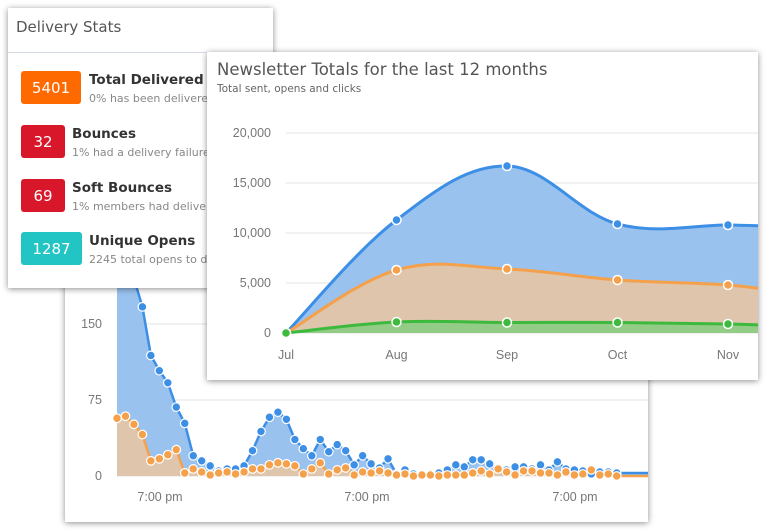 This screenshot has width=768, height=531. I want to click on stat-sub: 2245 total opens to date, so click(157, 259).